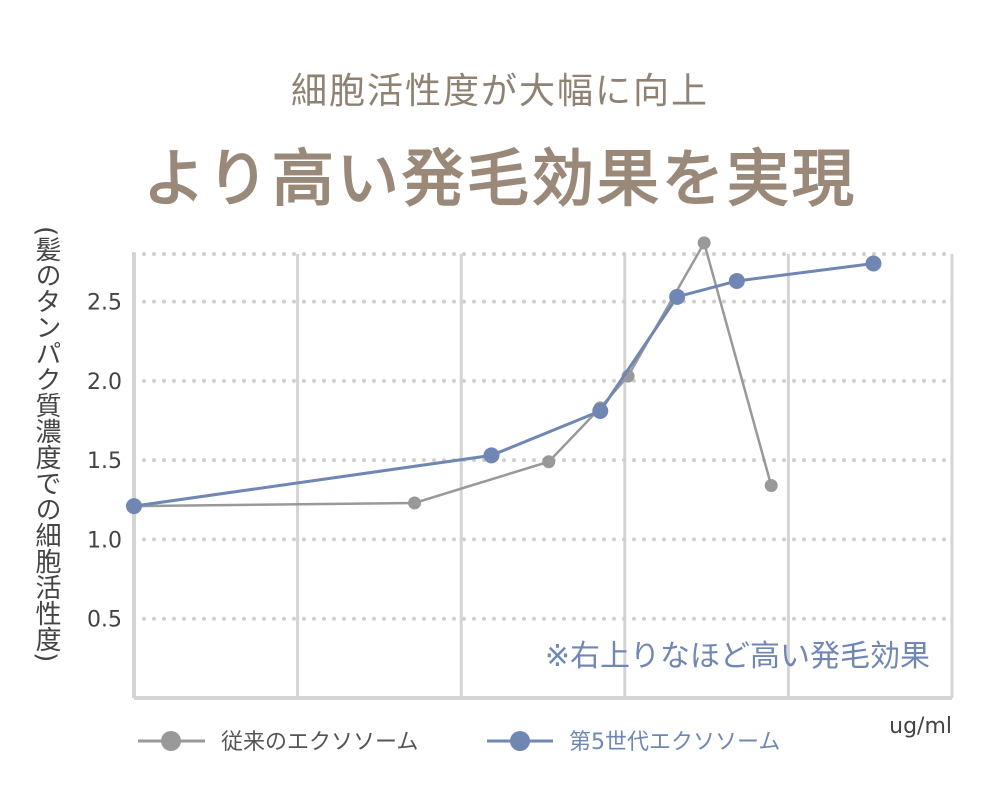  I want to click on y-tick-labels: 0.5 1.0 1.5 2.0 2.5, so click(104, 462).